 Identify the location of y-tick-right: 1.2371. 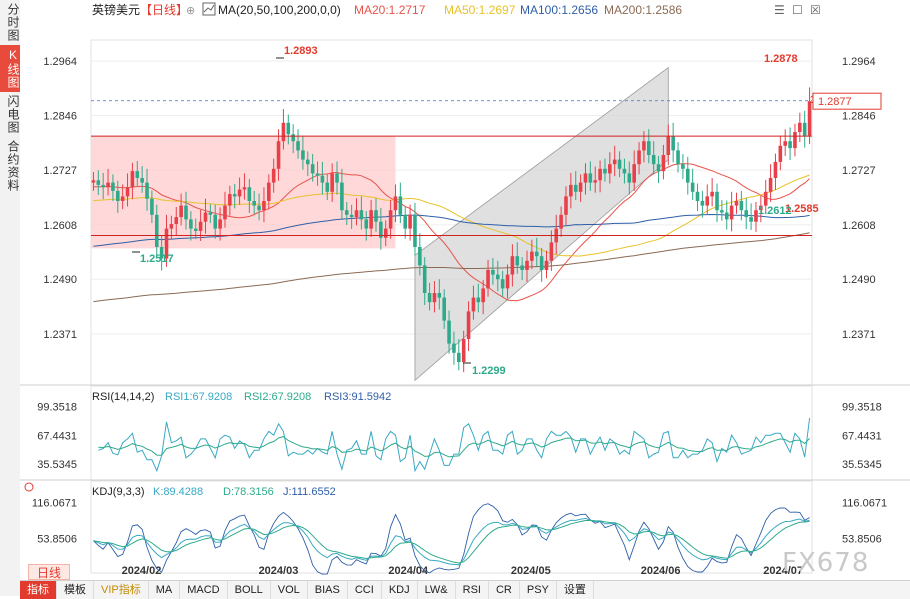
(859, 335).